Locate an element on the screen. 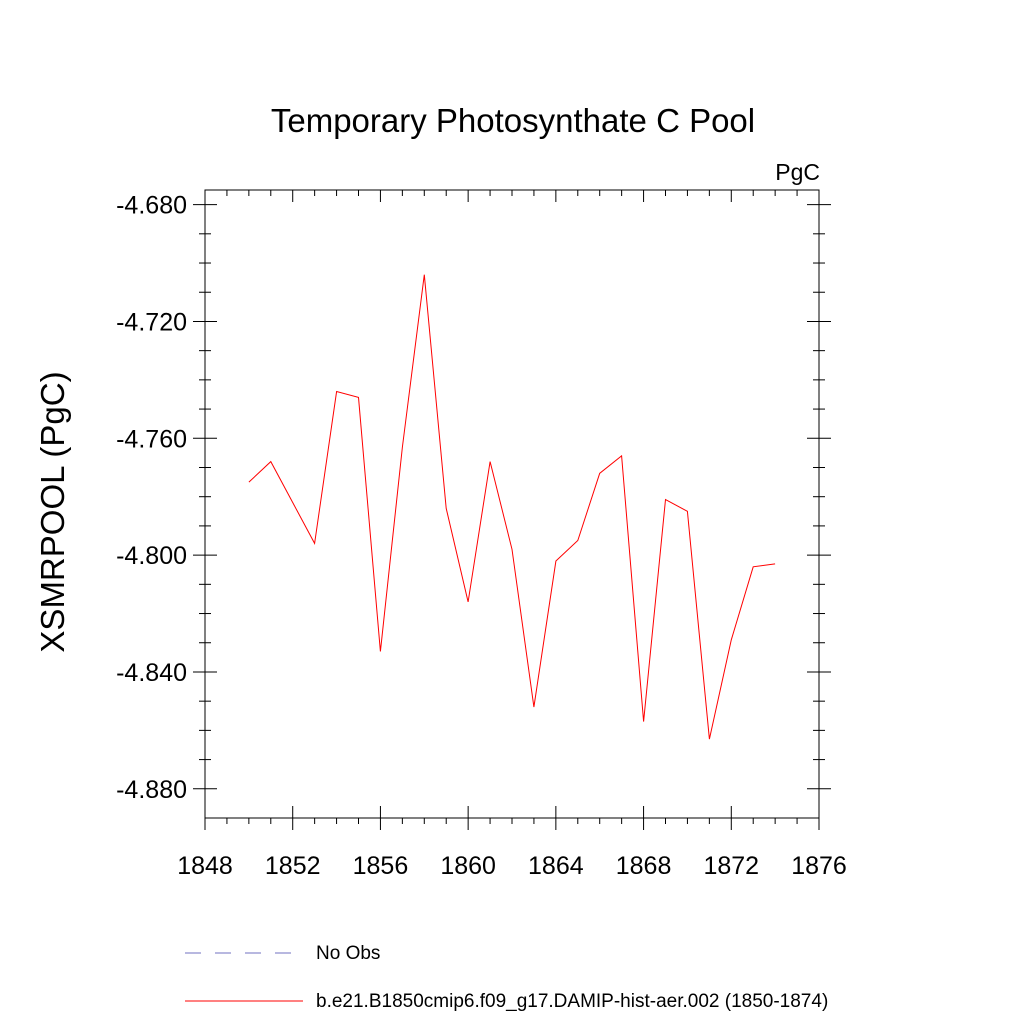 Image resolution: width=1024 pixels, height=1024 pixels. x-tick-label: 1872 is located at coordinates (731, 866).